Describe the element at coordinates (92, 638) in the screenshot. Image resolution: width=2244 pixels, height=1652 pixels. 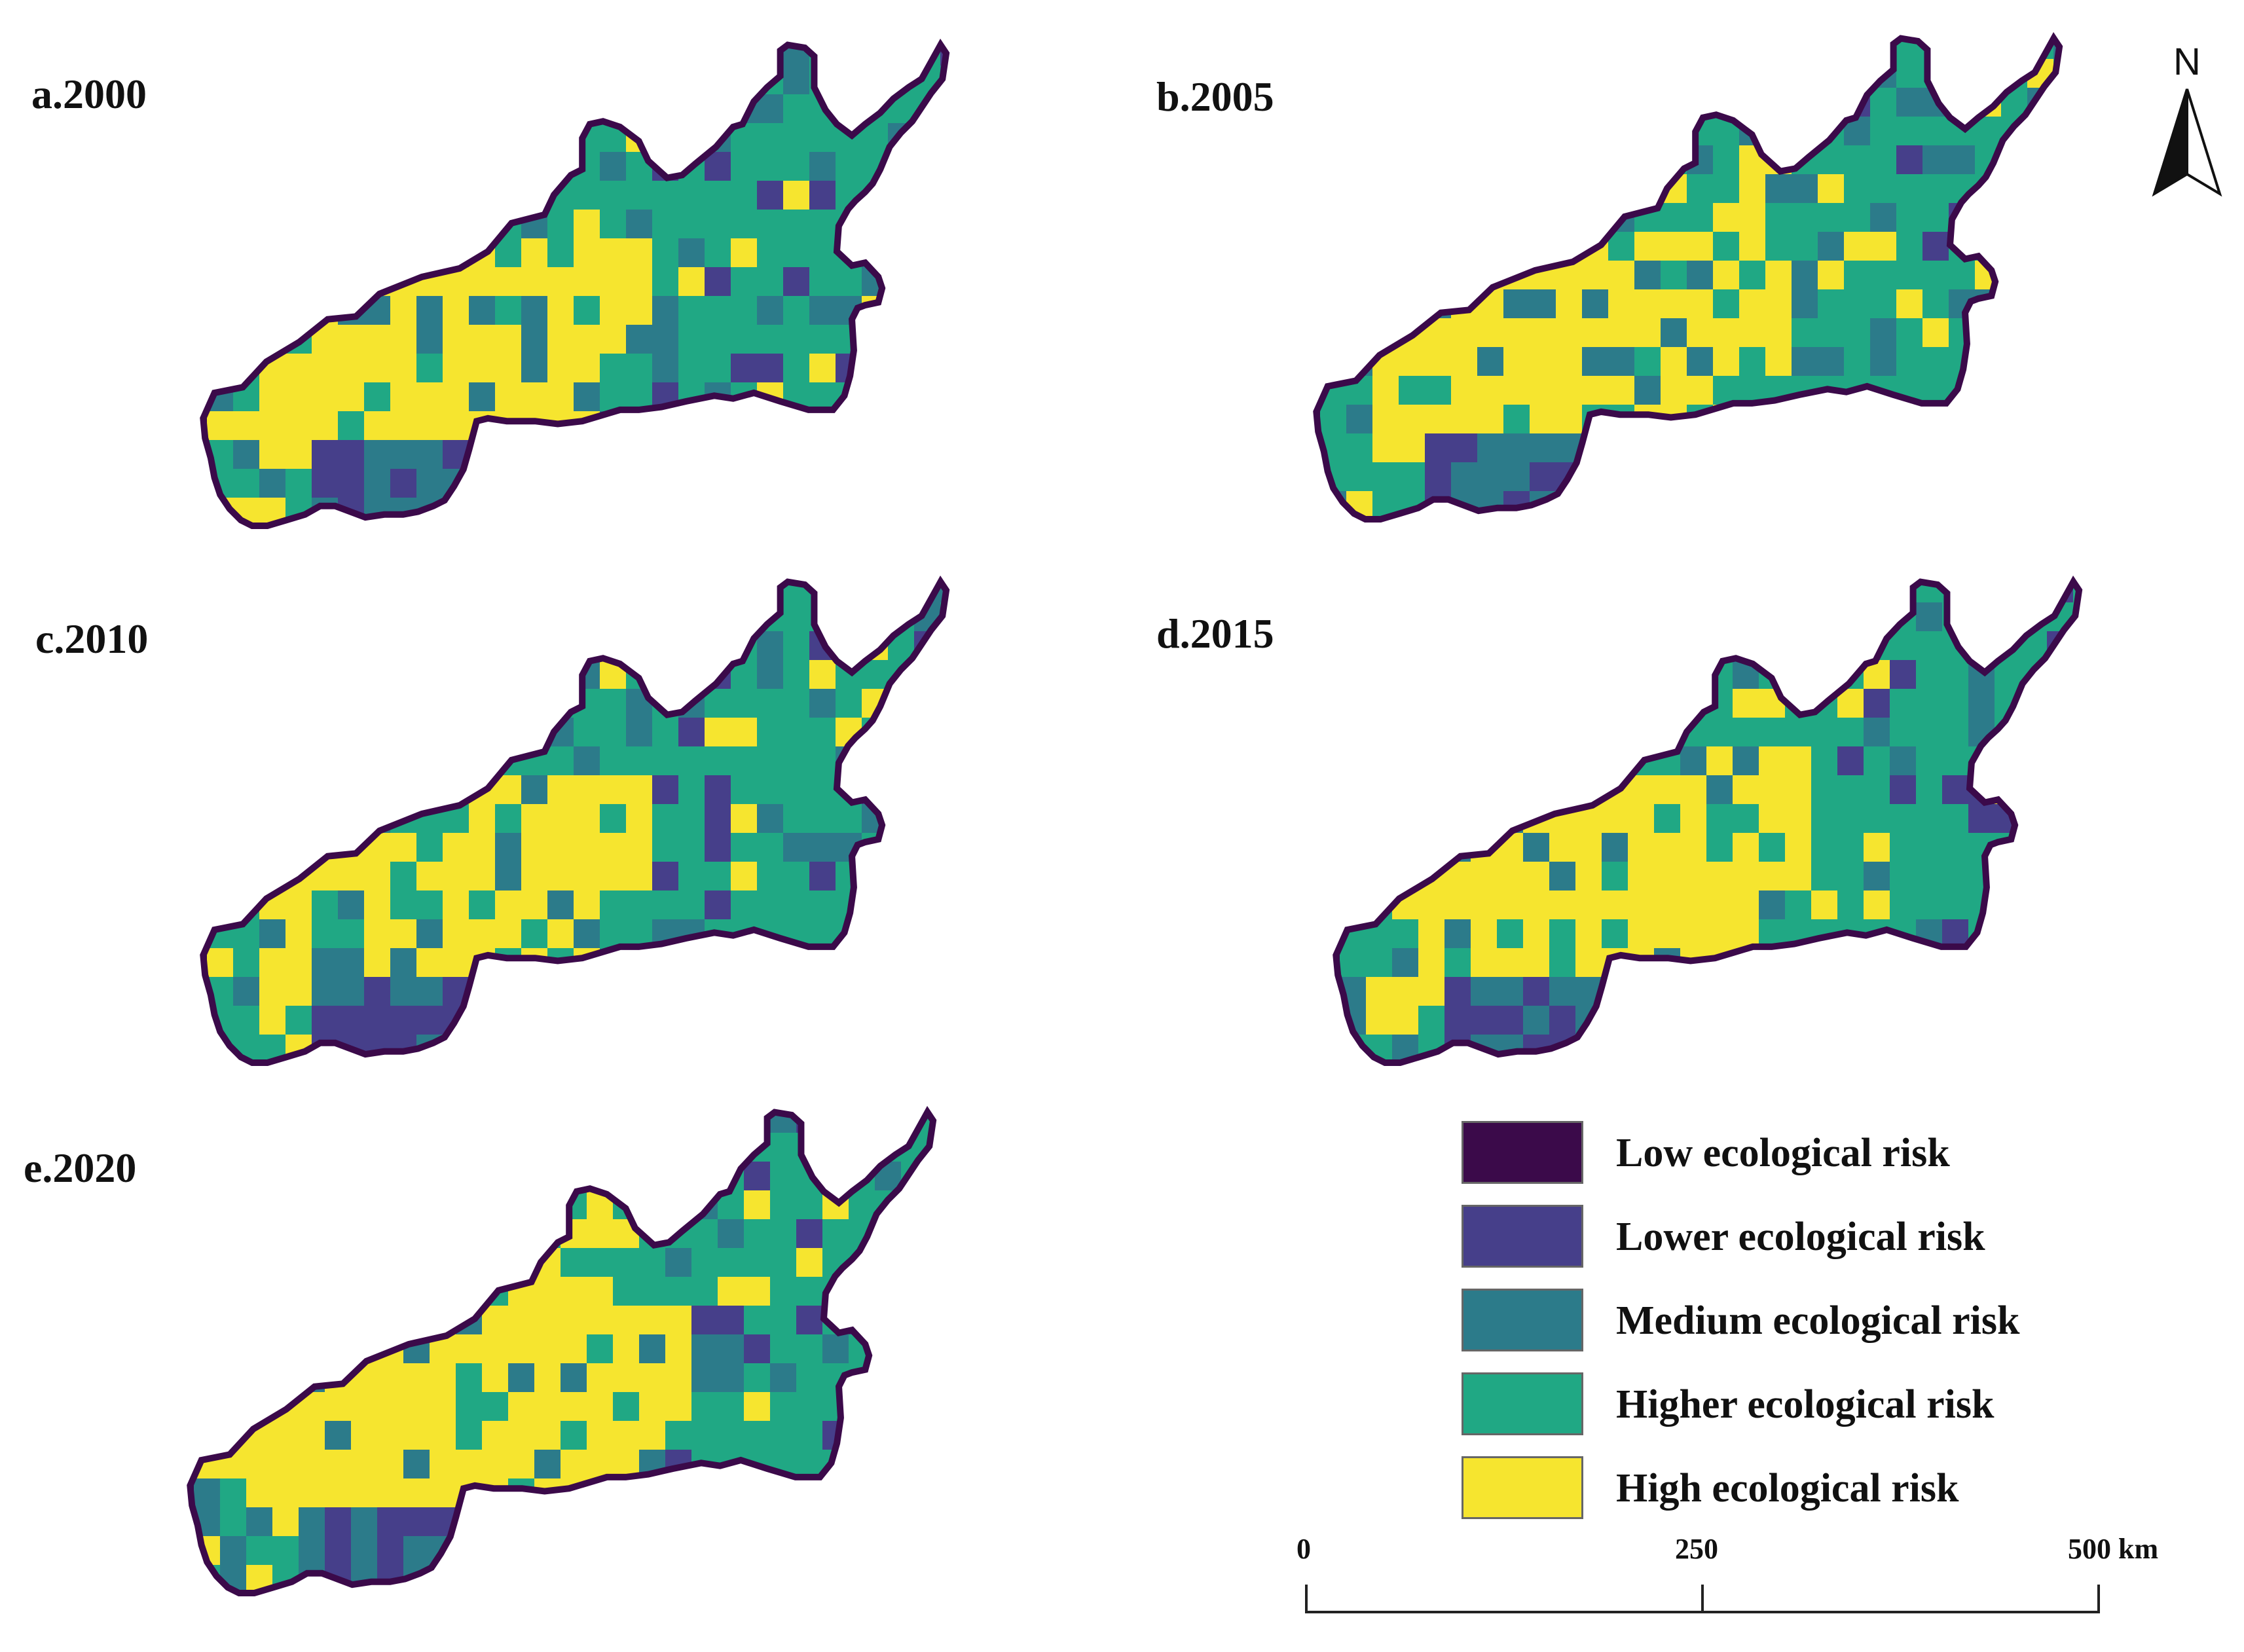
I see `panel-label-2010: c.2010` at that location.